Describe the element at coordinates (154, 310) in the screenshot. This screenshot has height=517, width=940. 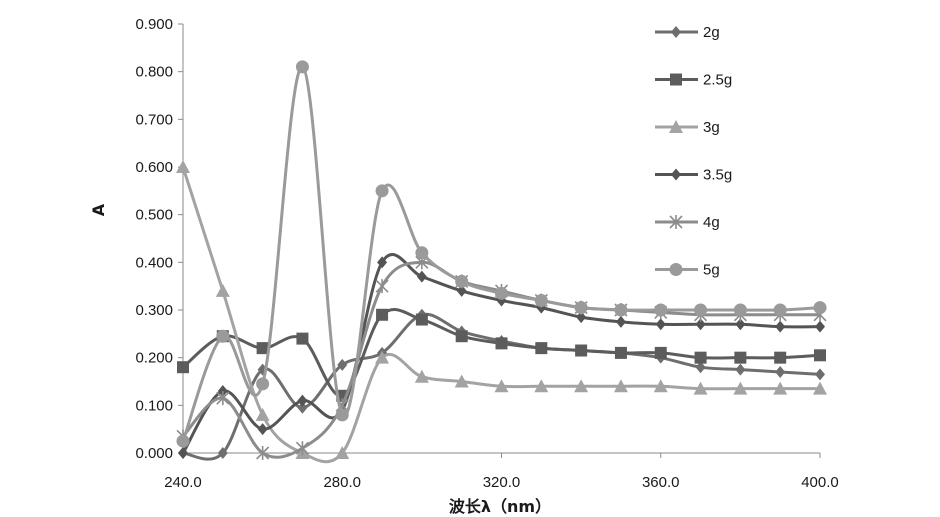
I see `y-tick-label: 0.300` at that location.